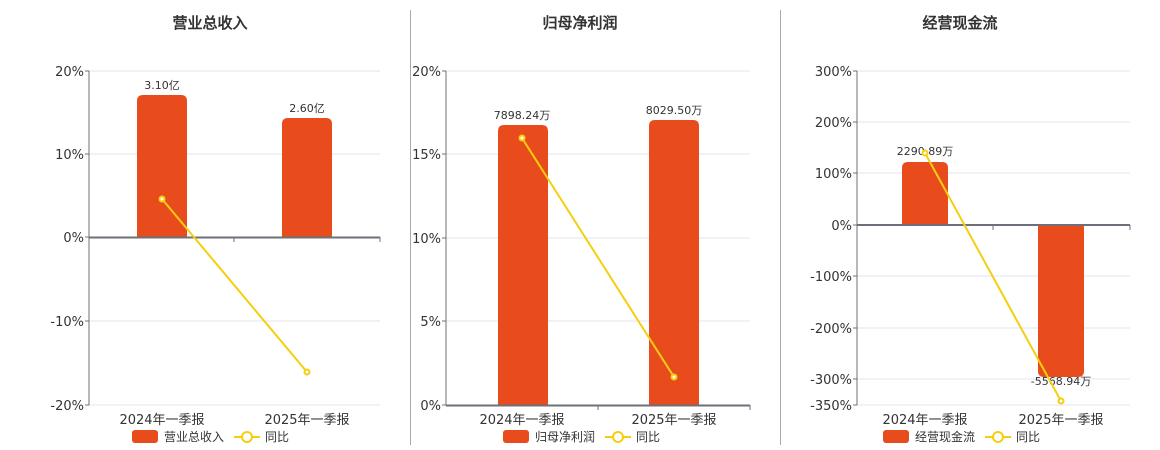 This screenshot has height=450, width=1160. I want to click on chart-legend: 归母净利润 同比, so click(581, 436).